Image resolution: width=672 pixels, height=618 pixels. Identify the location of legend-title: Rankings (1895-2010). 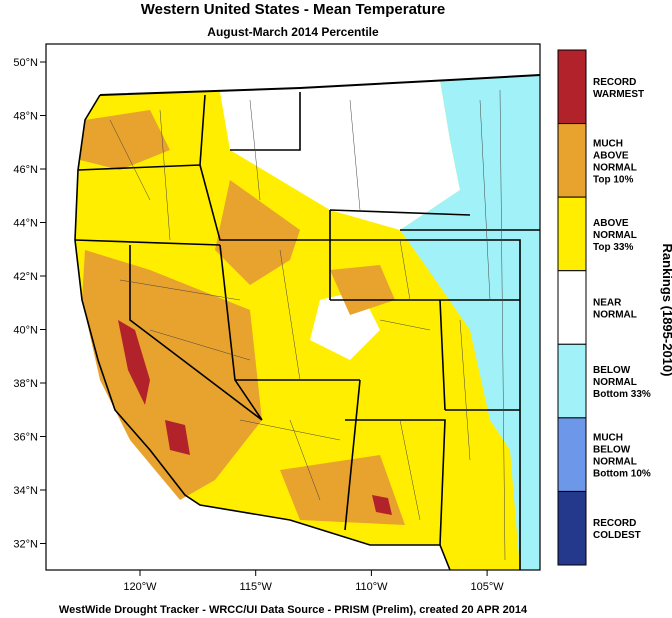
(666, 310).